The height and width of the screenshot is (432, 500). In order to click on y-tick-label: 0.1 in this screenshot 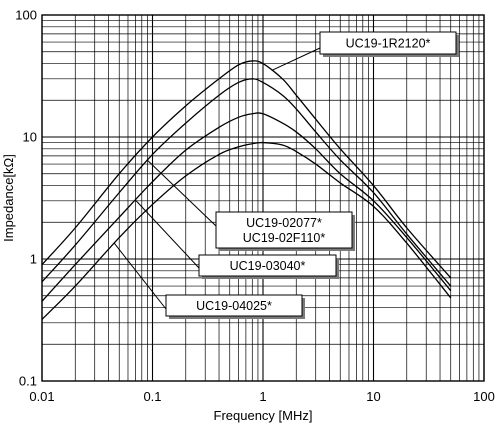, I will do `click(28, 381)`.